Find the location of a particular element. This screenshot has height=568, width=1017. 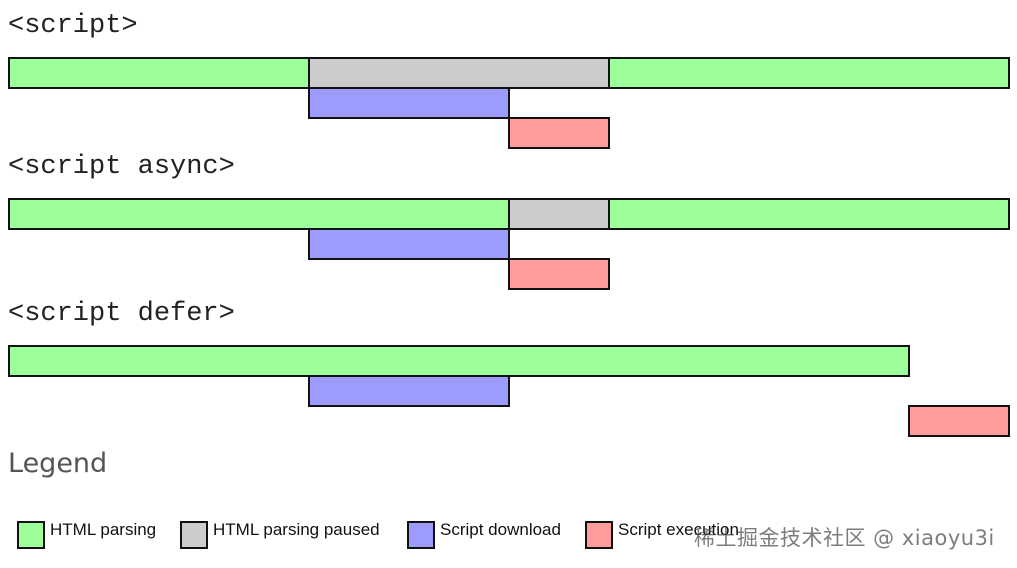

legend-item-html-parsing-paused: HTML parsing paused is located at coordinates (280, 534).